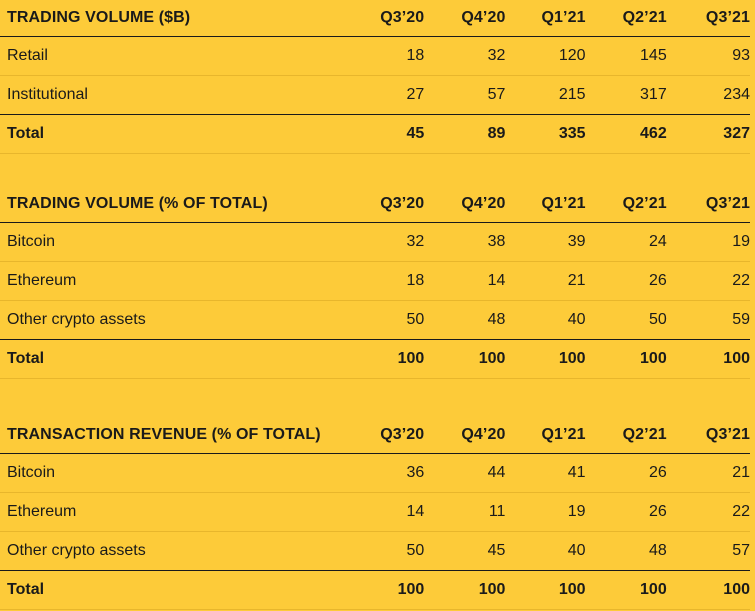 This screenshot has width=755, height=611. I want to click on table-row: Ethereum 14 11 19 26 22, so click(375, 512).